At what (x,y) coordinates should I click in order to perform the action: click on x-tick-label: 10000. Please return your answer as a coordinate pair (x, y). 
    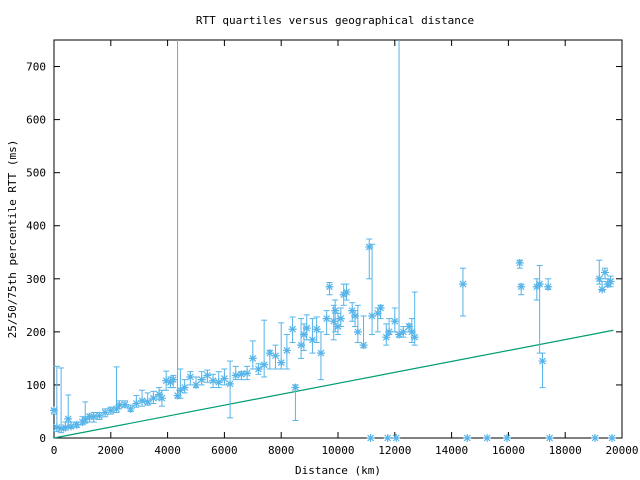
    Looking at the image, I should click on (337, 450).